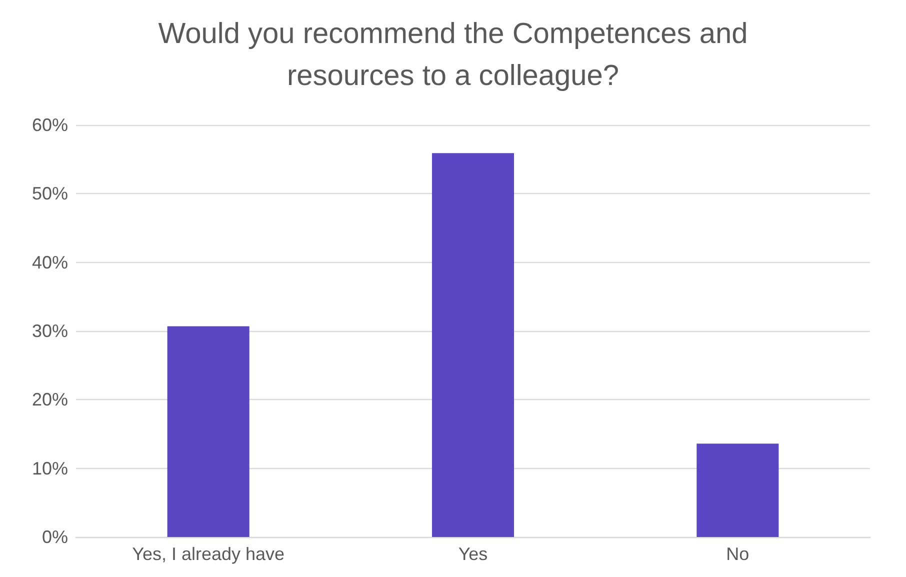  I want to click on y-tick-label: 0%, so click(55, 537).